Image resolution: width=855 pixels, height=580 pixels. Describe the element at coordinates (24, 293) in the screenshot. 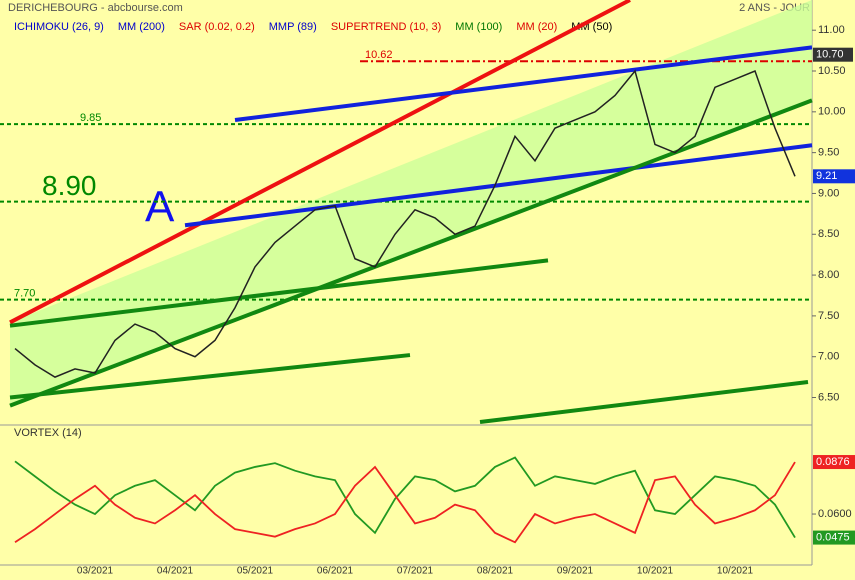

I see `level-label: 7.70` at that location.